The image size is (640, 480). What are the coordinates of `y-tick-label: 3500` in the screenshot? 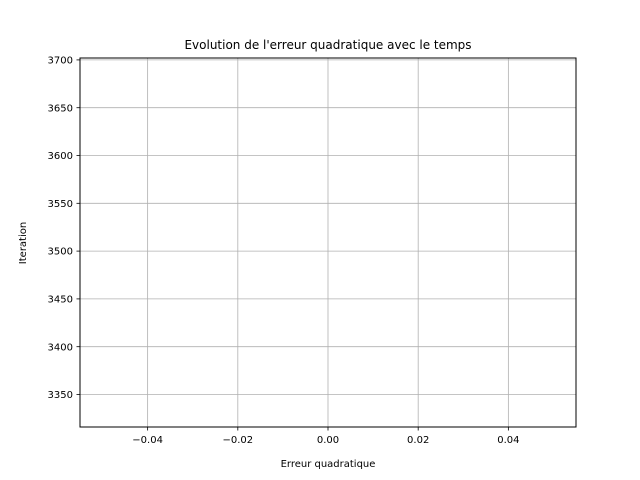 It's located at (60, 252).